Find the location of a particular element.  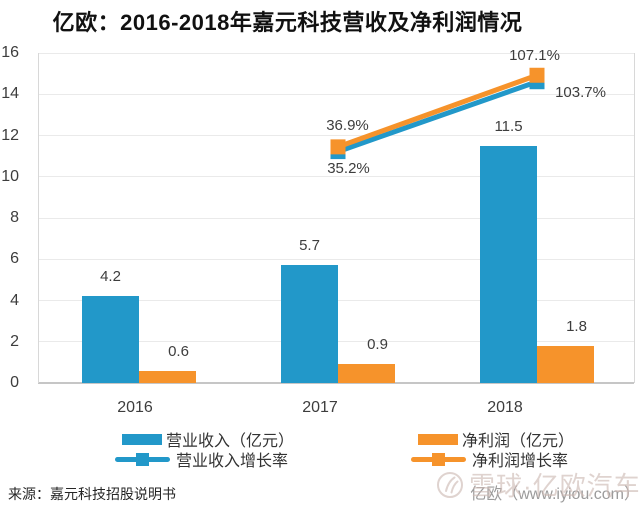

profit-growth-line is located at coordinates (437, 111).